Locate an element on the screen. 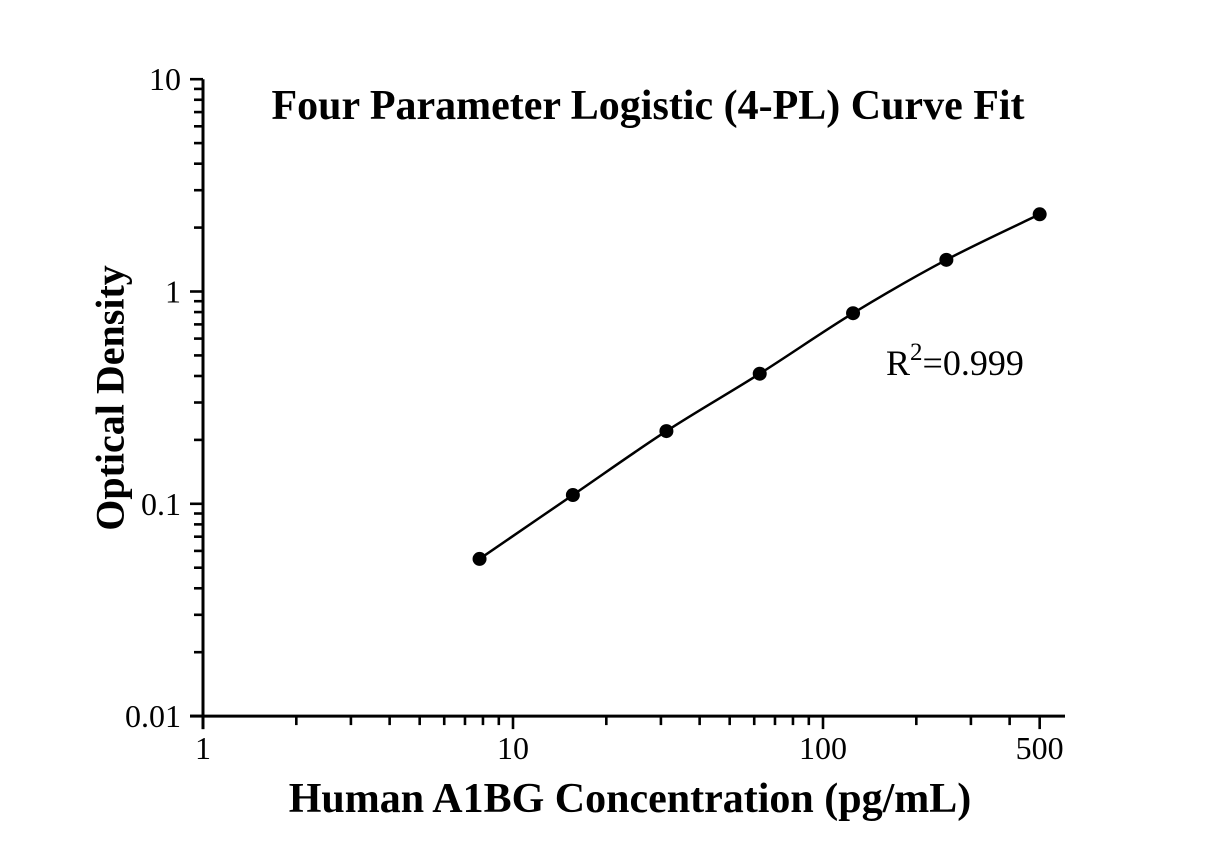 This screenshot has height=853, width=1225. y-tick-label: 0.1 is located at coordinates (161, 504).